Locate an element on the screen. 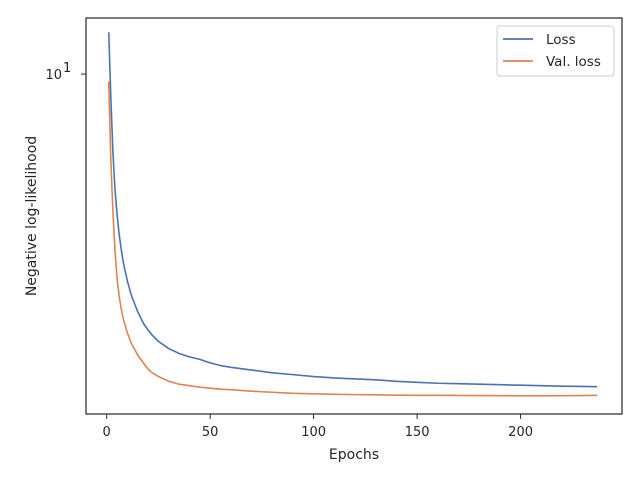  legend: Loss Val. loss is located at coordinates (555, 51).